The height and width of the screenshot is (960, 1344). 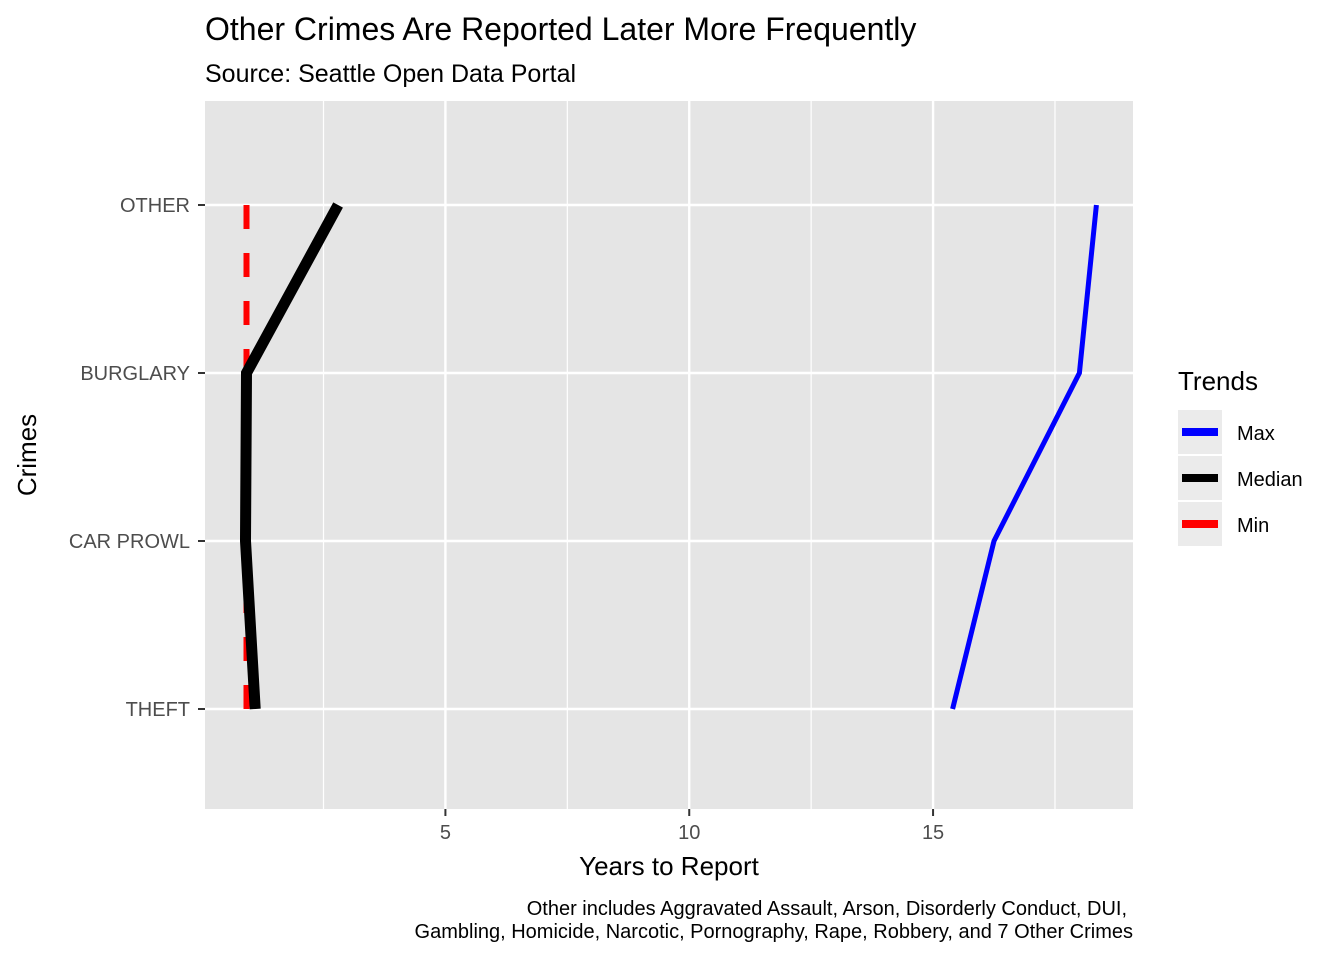 I want to click on series-line-max, so click(x=1024, y=457).